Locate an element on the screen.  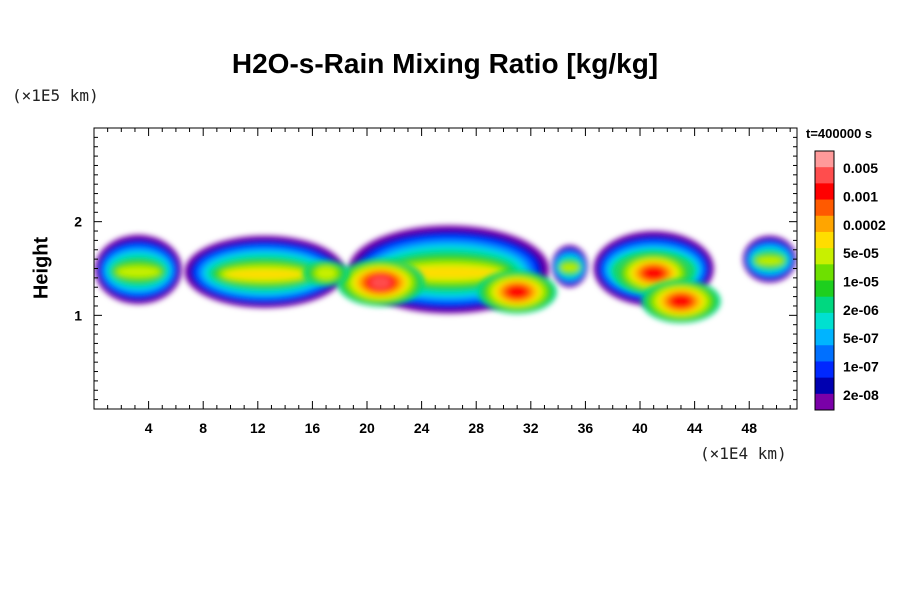
x-tick-label: 48 is located at coordinates (749, 428).